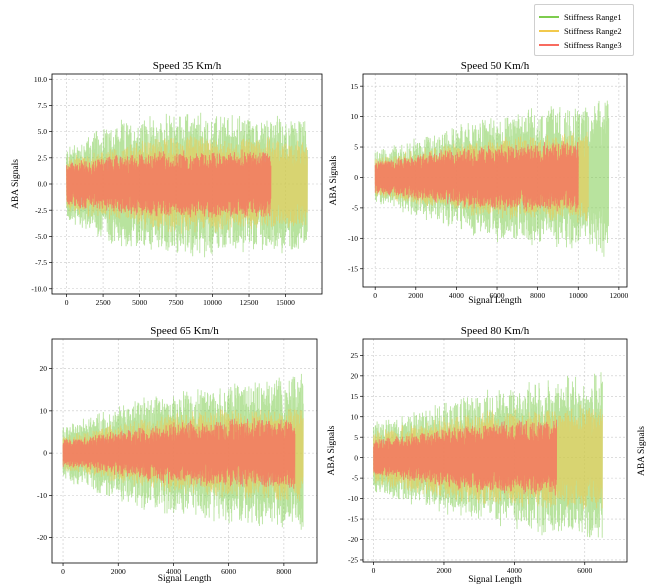 This screenshot has width=650, height=588. Describe the element at coordinates (176, 302) in the screenshot. I see `x-tick-label: 7500` at that location.